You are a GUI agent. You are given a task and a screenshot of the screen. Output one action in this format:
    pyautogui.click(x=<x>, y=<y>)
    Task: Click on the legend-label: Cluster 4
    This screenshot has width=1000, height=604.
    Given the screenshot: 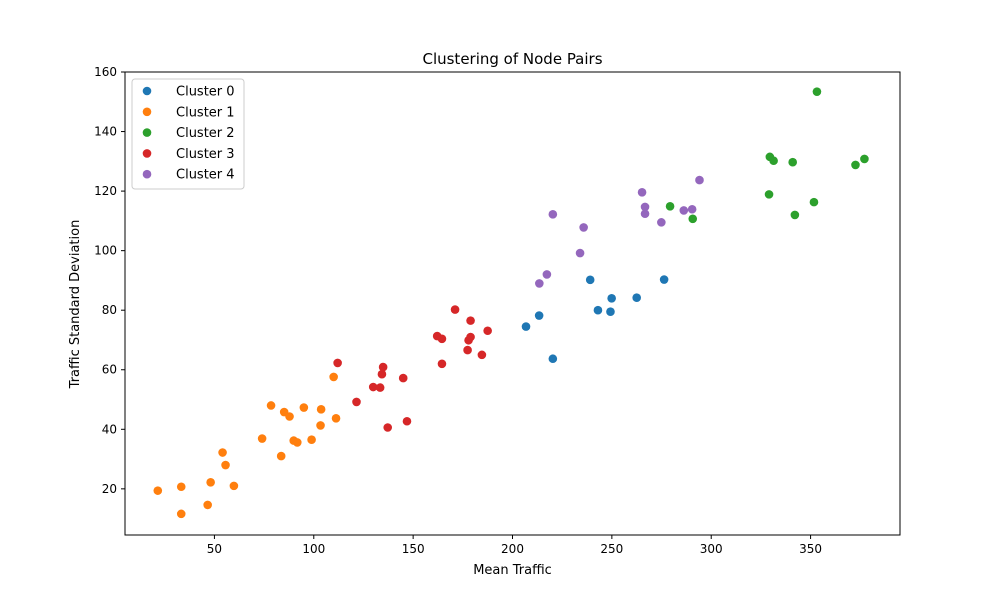 What is the action you would take?
    pyautogui.click(x=205, y=175)
    